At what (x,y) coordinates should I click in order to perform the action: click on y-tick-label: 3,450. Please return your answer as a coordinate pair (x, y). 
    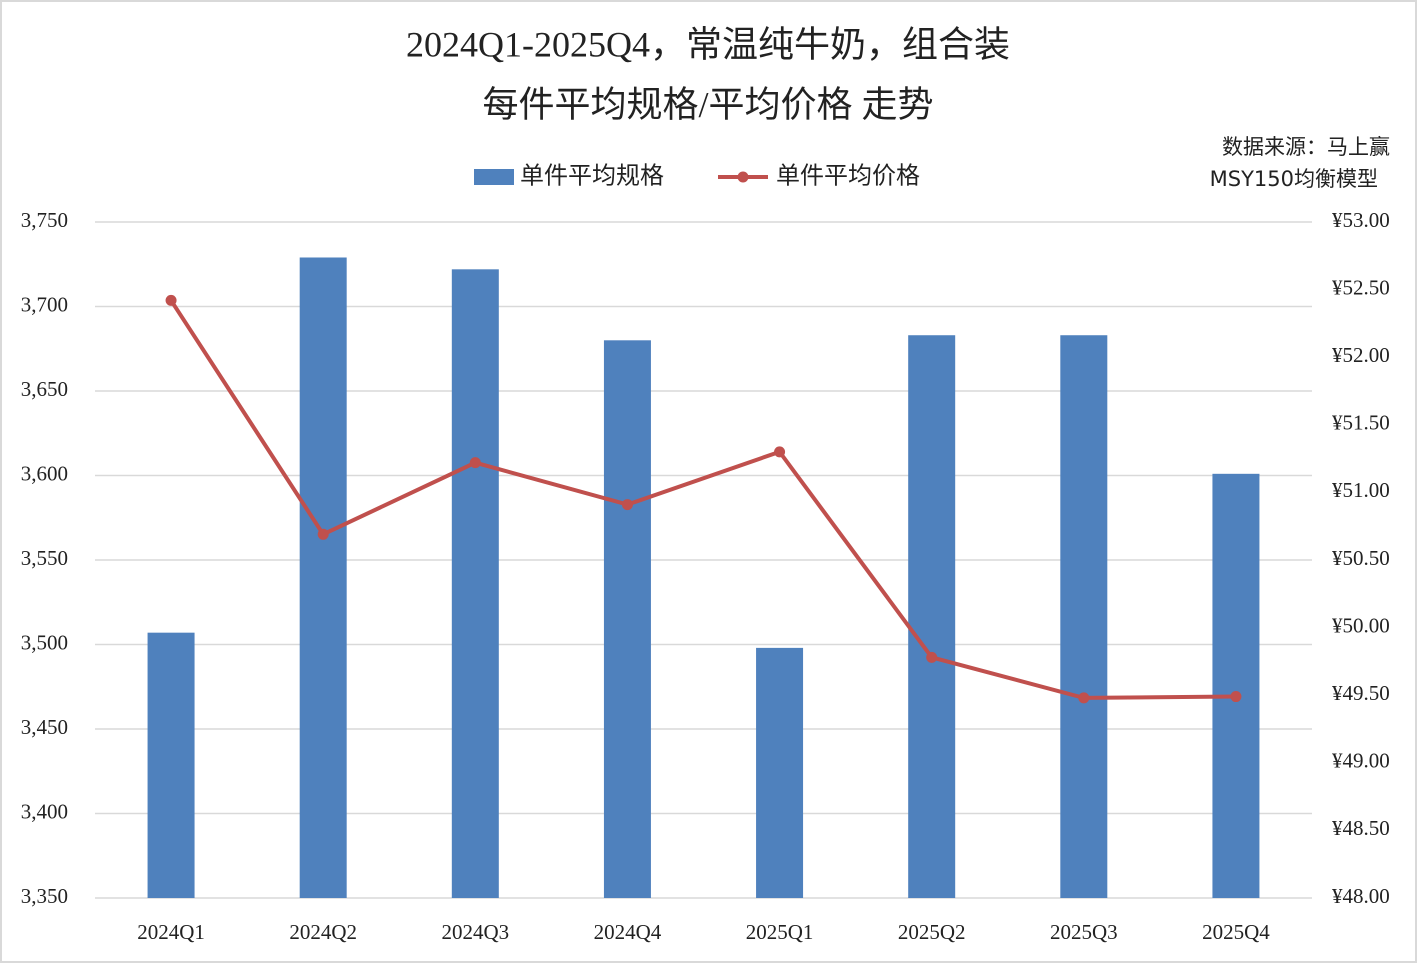
    Looking at the image, I should click on (44, 727).